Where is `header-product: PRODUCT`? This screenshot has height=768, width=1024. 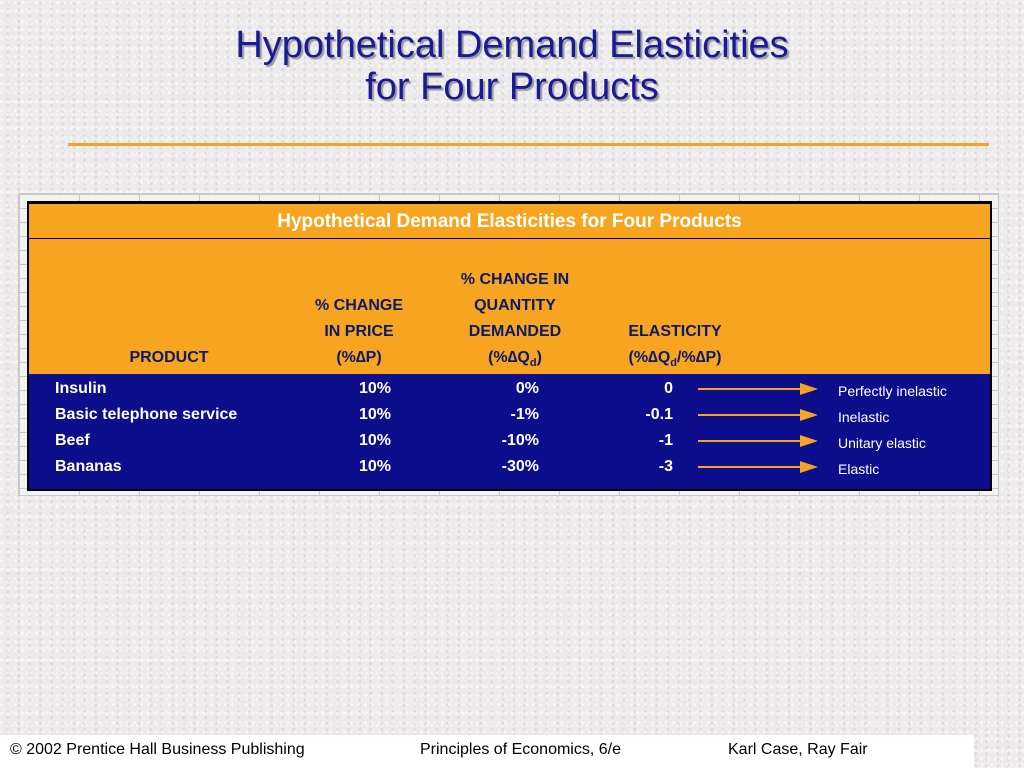 header-product: PRODUCT is located at coordinates (169, 358).